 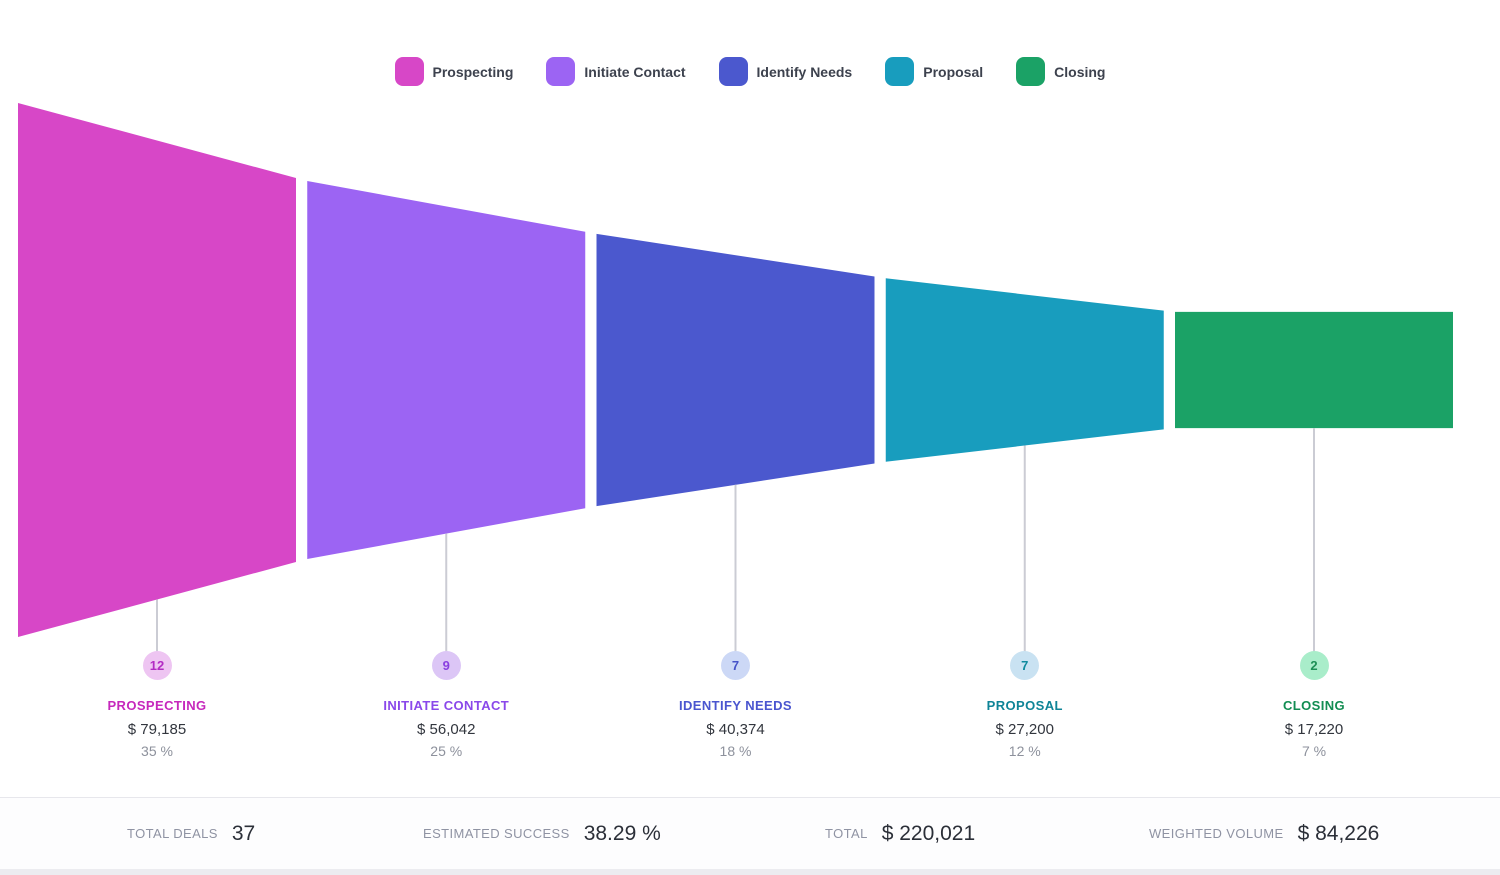 What do you see at coordinates (1314, 370) in the screenshot?
I see `funnel-segment-closing` at bounding box center [1314, 370].